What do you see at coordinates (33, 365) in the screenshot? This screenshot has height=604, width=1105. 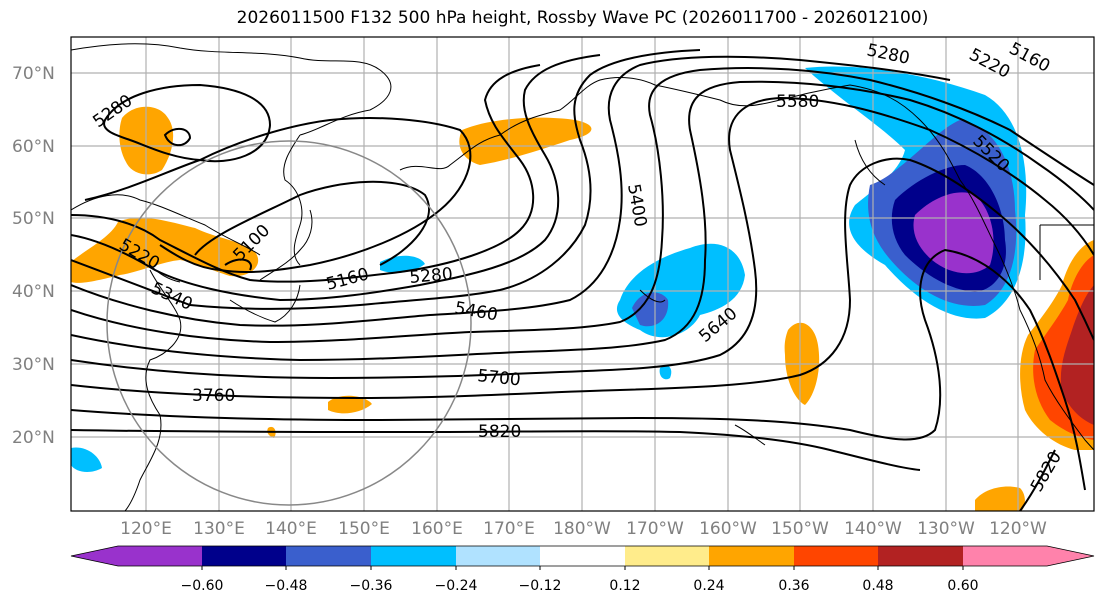 I see `lat-label: 30°N` at bounding box center [33, 365].